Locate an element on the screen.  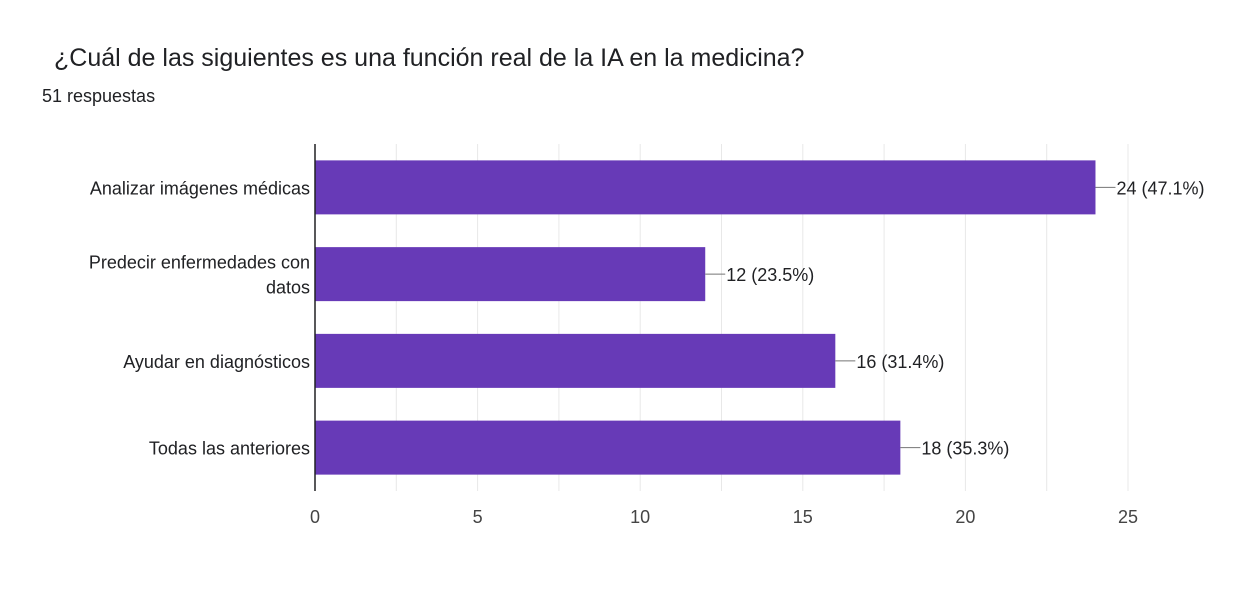
x-tick-label: 10 is located at coordinates (640, 517).